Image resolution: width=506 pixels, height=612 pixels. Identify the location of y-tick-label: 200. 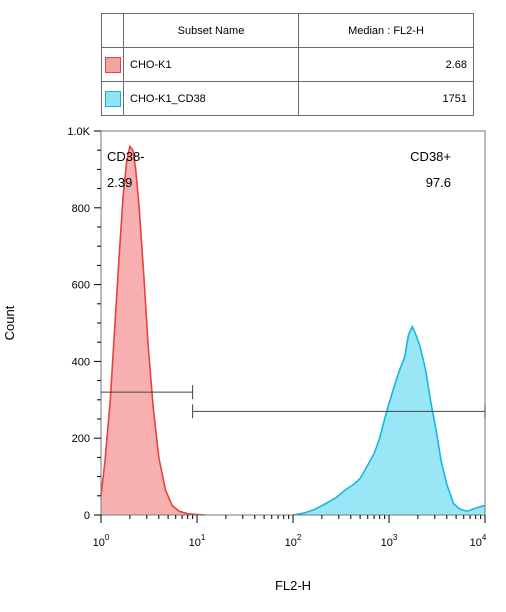
(81, 439).